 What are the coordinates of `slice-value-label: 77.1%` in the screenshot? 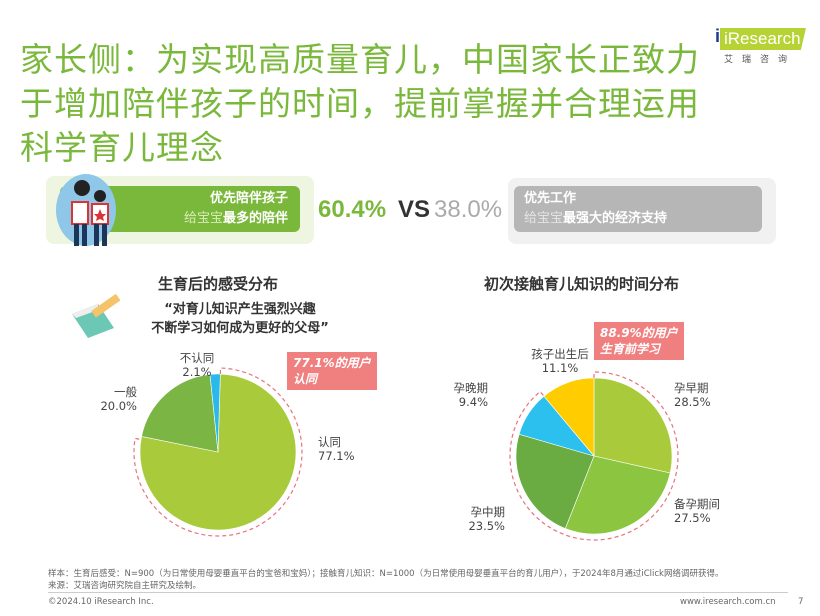 It's located at (336, 456).